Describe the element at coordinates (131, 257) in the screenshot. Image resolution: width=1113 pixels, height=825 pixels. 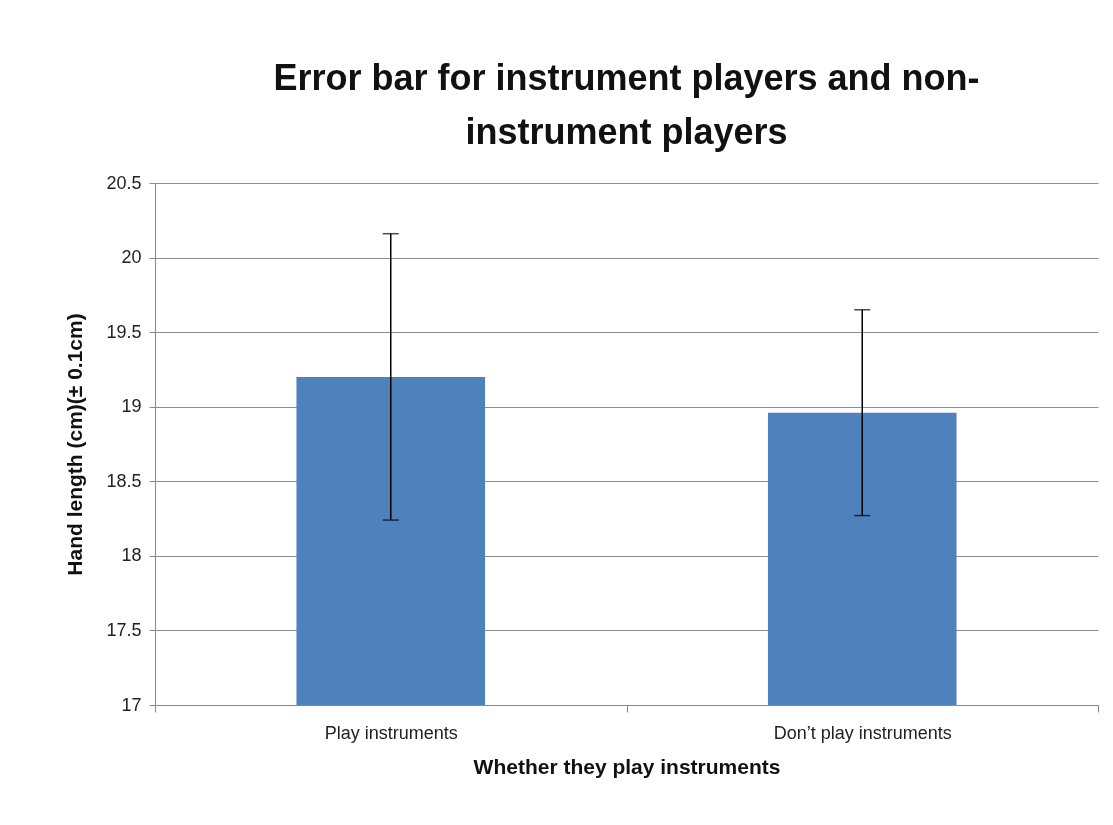
I see `y-tick-label: 20` at that location.